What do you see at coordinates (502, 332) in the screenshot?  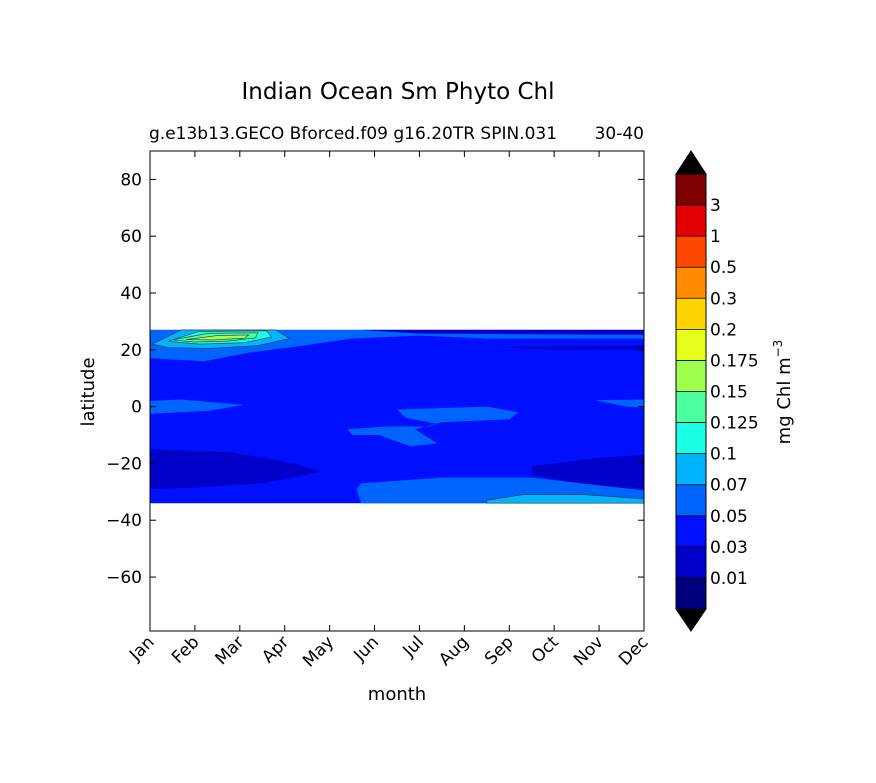 I see `contour-band-0.03-north-top` at bounding box center [502, 332].